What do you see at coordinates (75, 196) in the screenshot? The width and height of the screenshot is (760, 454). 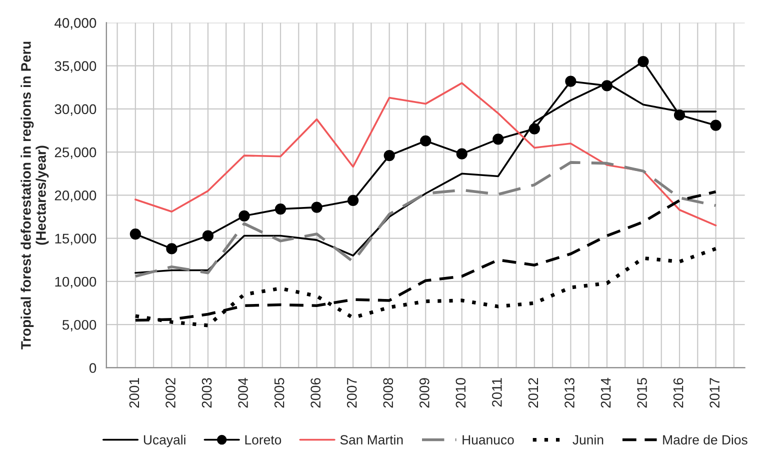 I see `y-tick-label: 20,000` at bounding box center [75, 196].